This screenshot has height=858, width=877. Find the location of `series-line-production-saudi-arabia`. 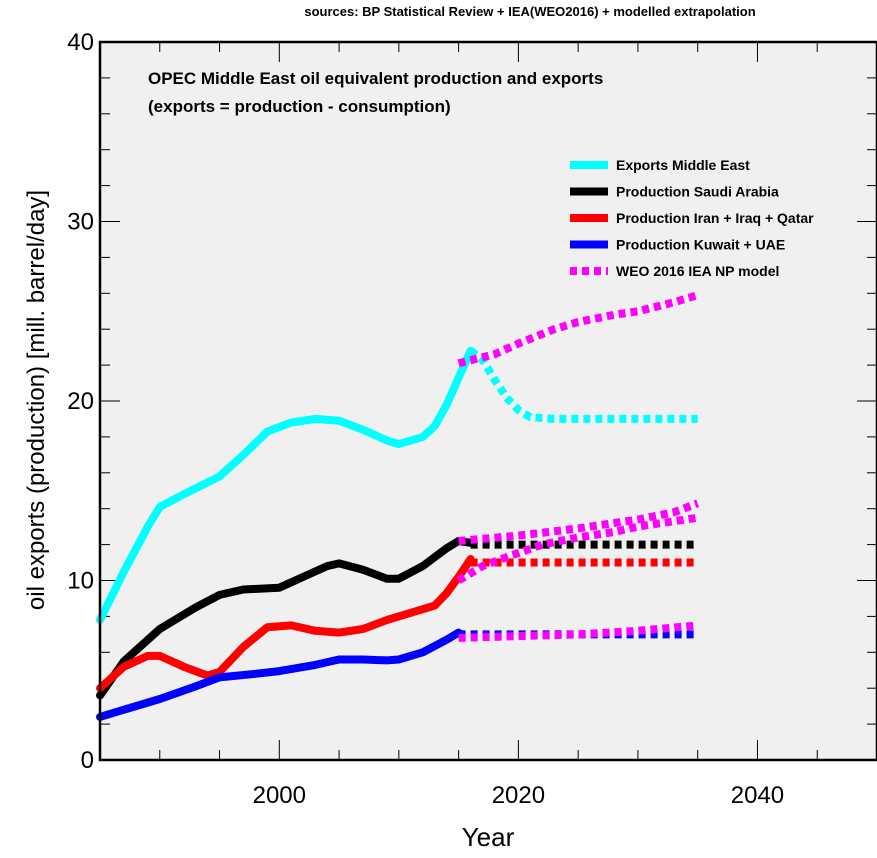

series-line-production-saudi-arabia is located at coordinates (285, 618).